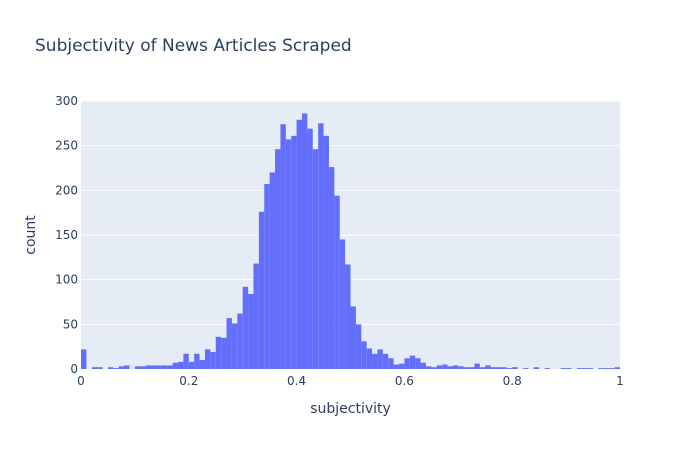  What do you see at coordinates (296, 381) in the screenshot?
I see `x-tick-label: 0.4` at bounding box center [296, 381].